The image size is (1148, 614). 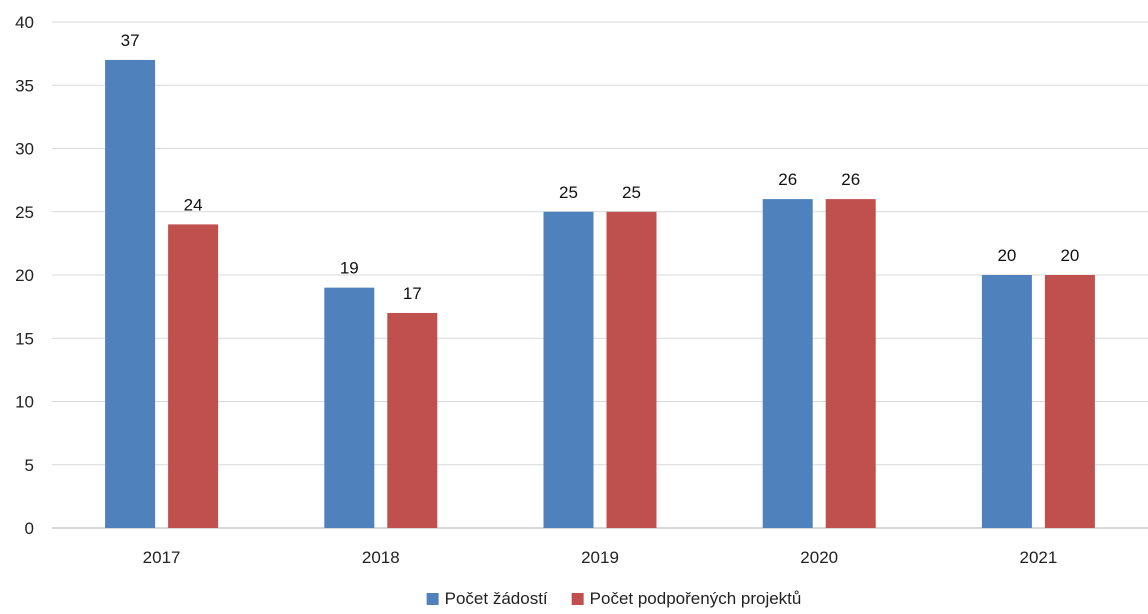 What do you see at coordinates (1038, 557) in the screenshot?
I see `x-tick-label: 2021` at bounding box center [1038, 557].